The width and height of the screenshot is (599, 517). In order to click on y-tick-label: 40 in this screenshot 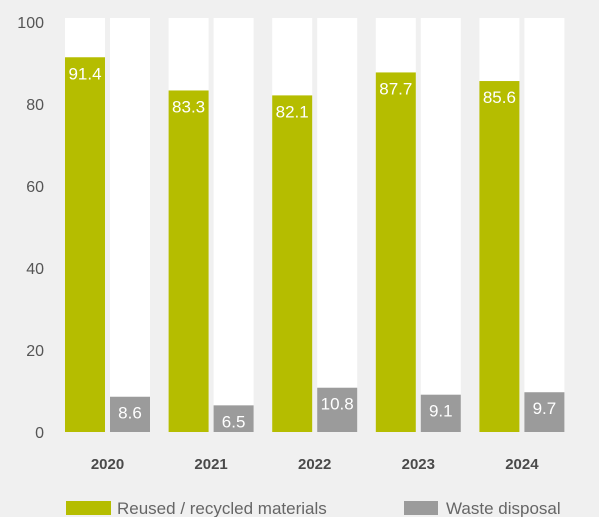, I will do `click(35, 269)`.